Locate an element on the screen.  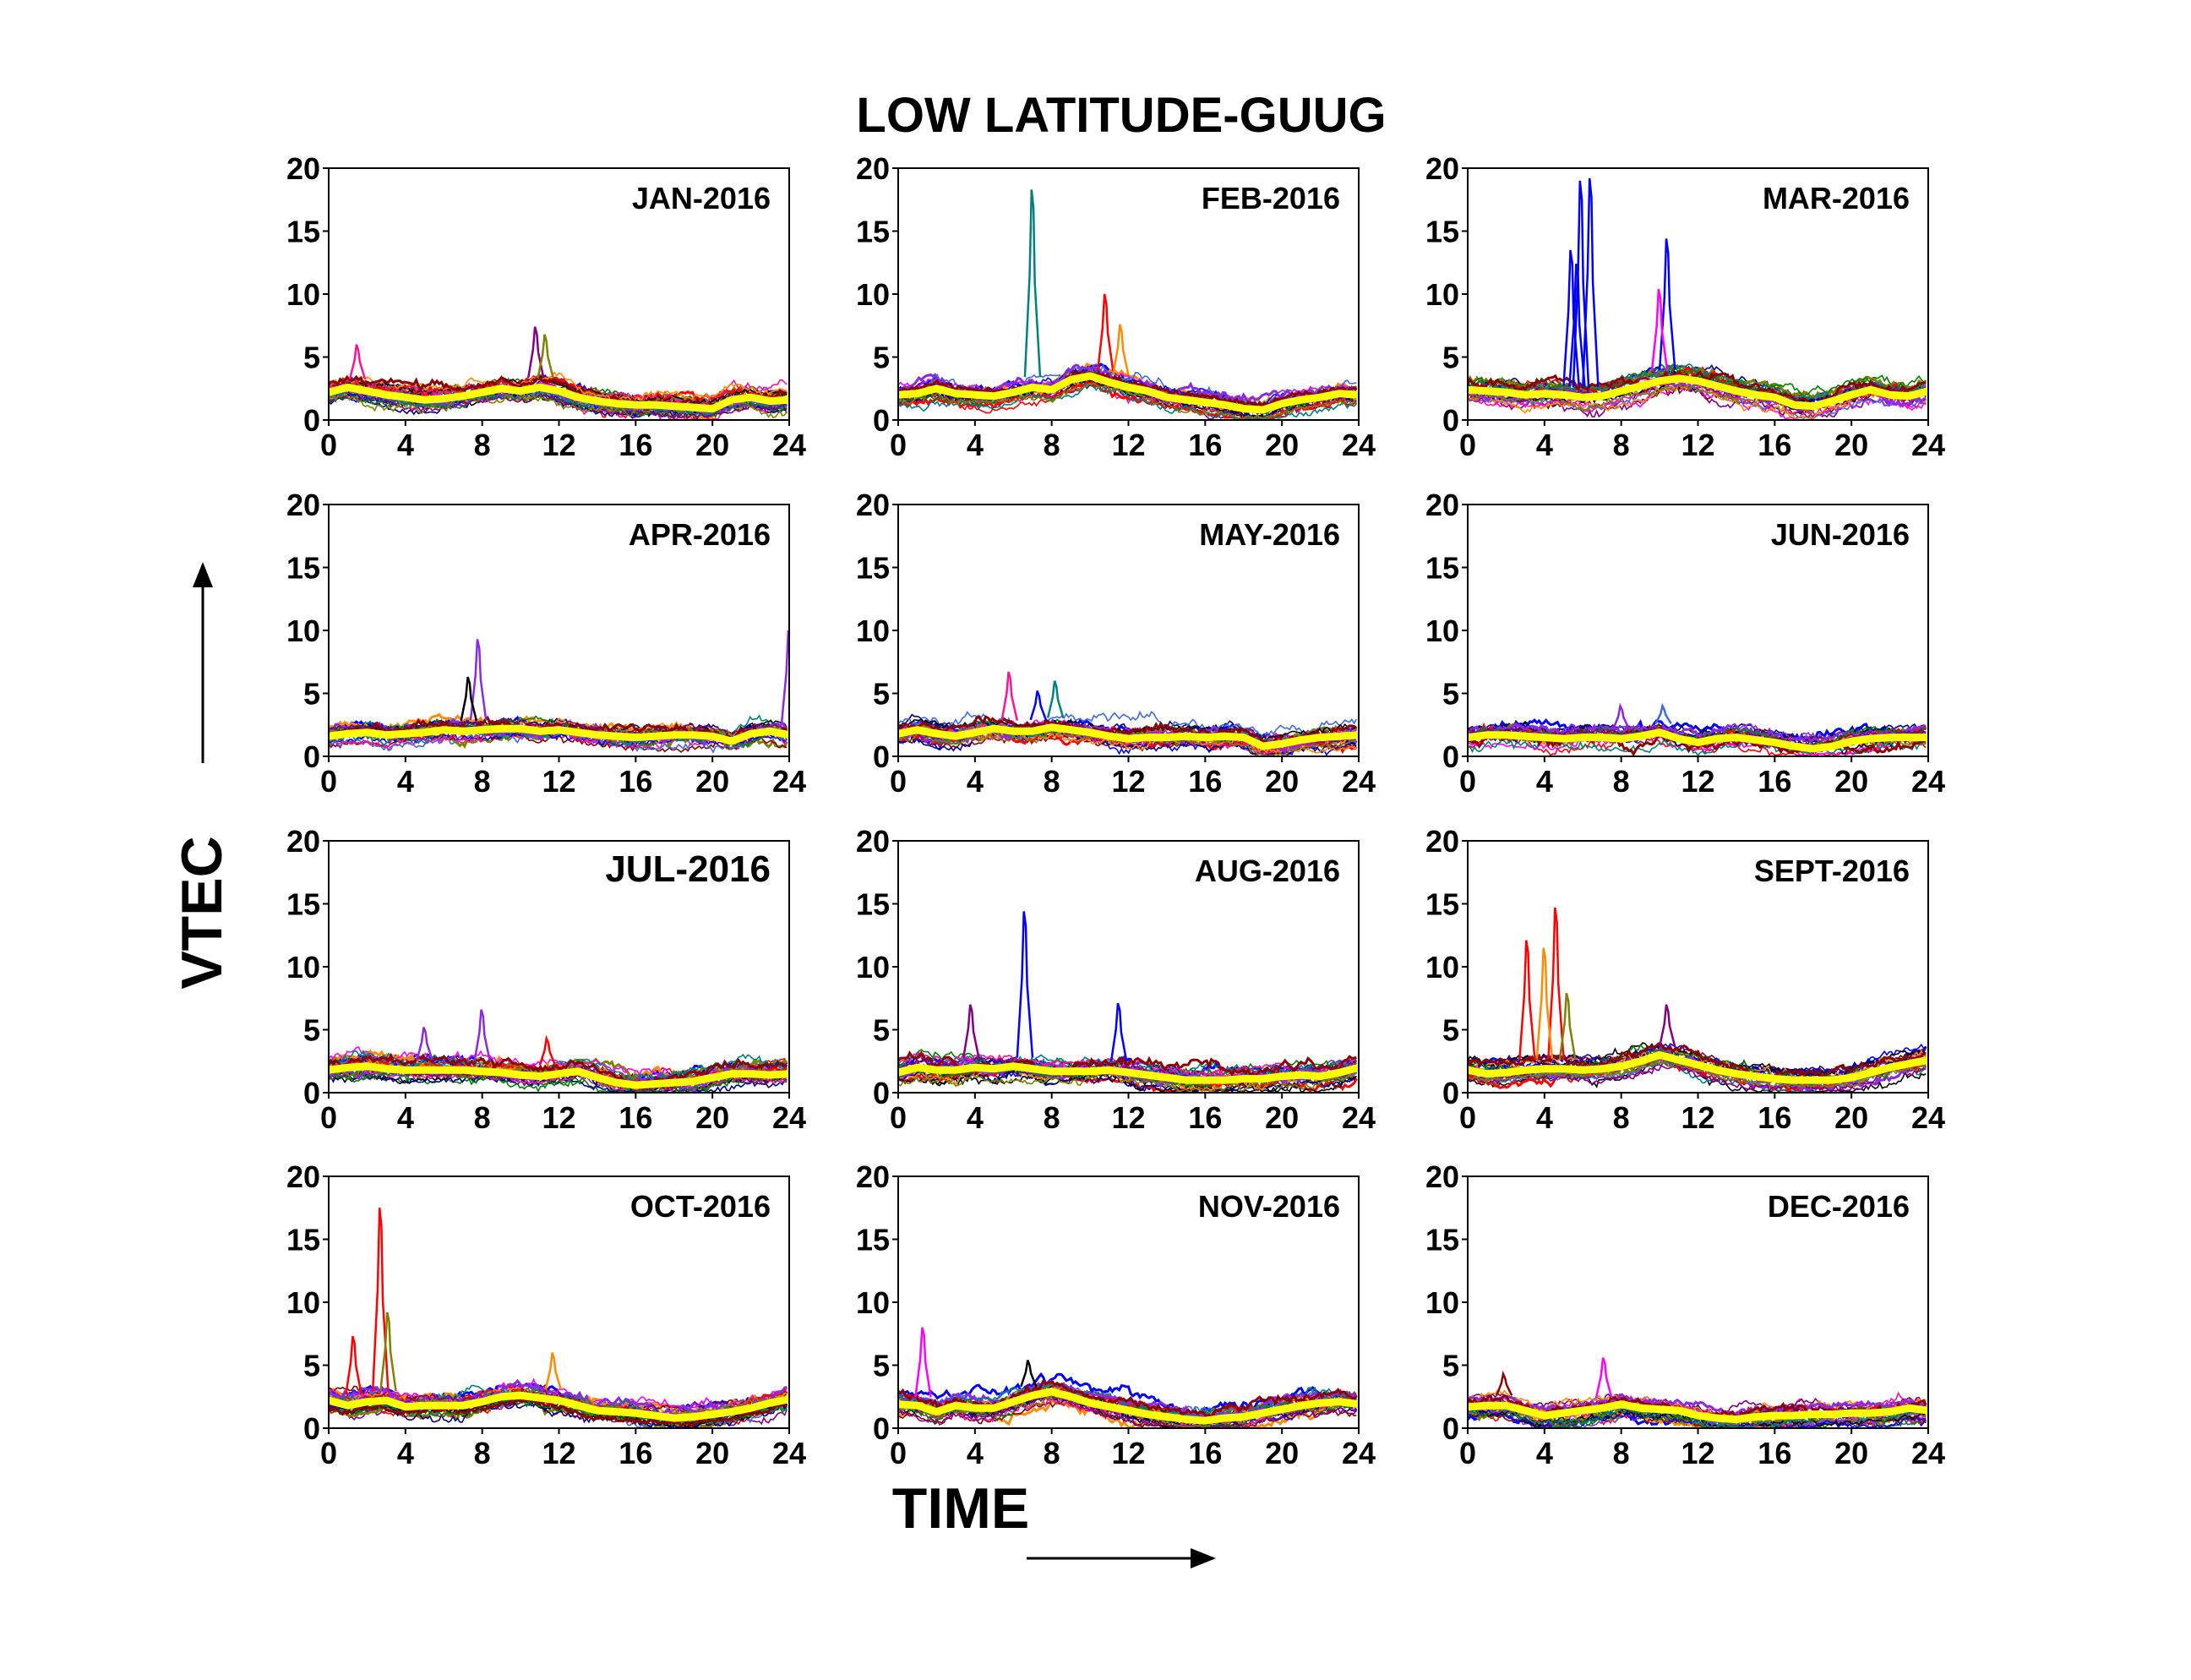
panel-label: JAN-2016 is located at coordinates (702, 198).